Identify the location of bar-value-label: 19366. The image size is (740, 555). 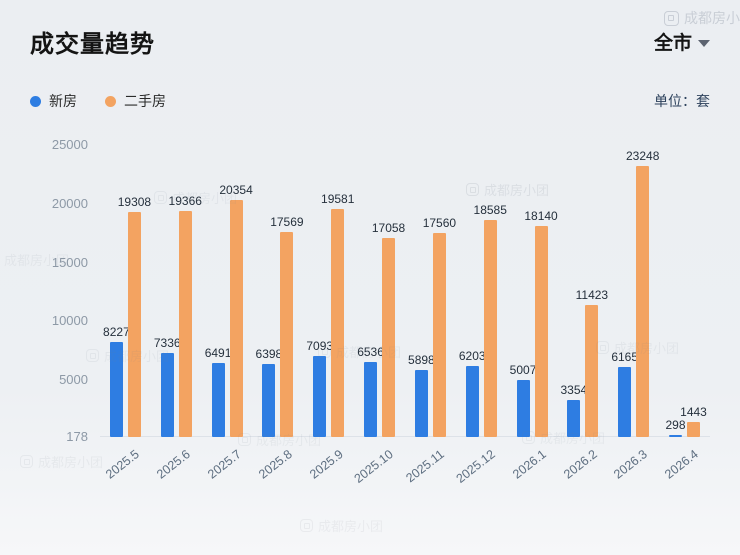
(185, 201).